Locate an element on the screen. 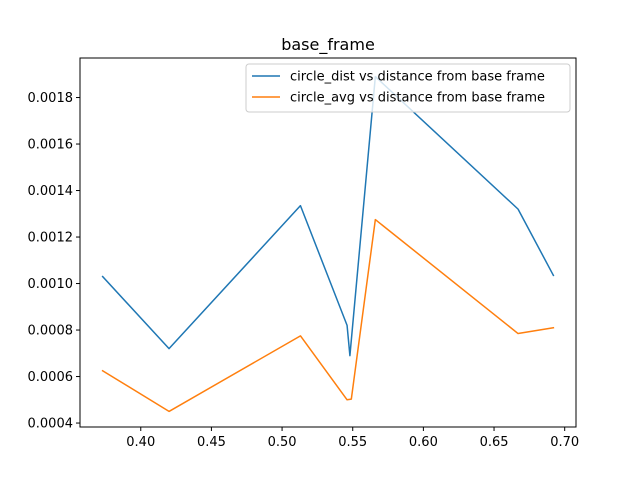 This screenshot has height=480, width=640. x-tick-label: 0.55 is located at coordinates (352, 442).